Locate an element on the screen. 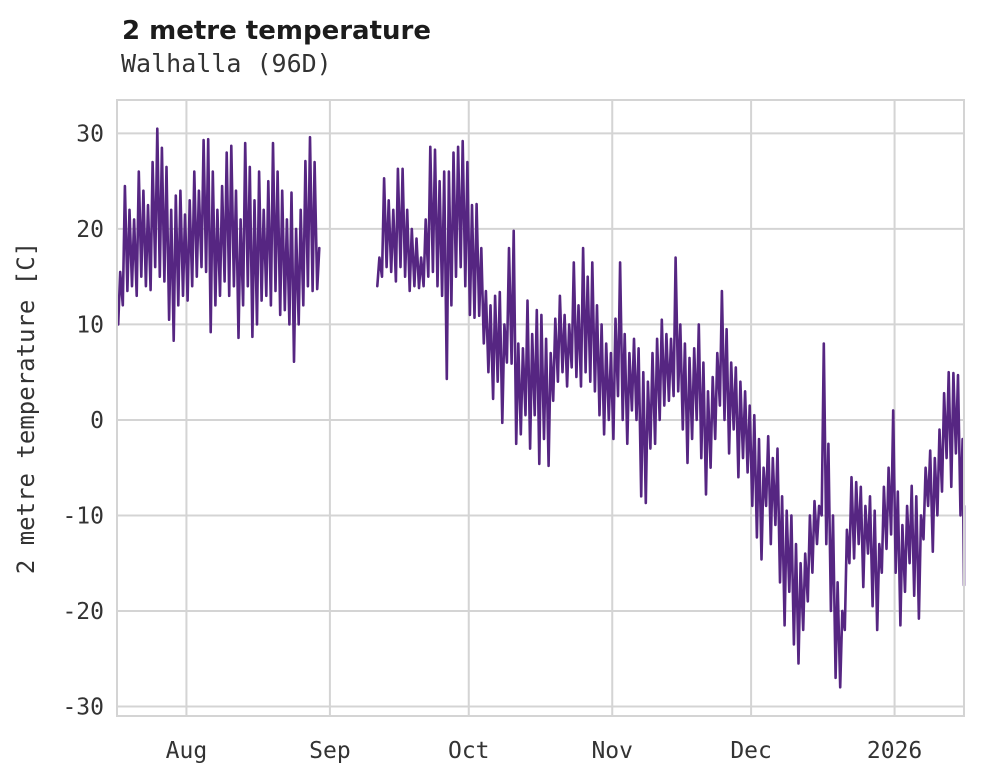 The height and width of the screenshot is (782, 981). y-tick-label: -30 is located at coordinates (83, 707).